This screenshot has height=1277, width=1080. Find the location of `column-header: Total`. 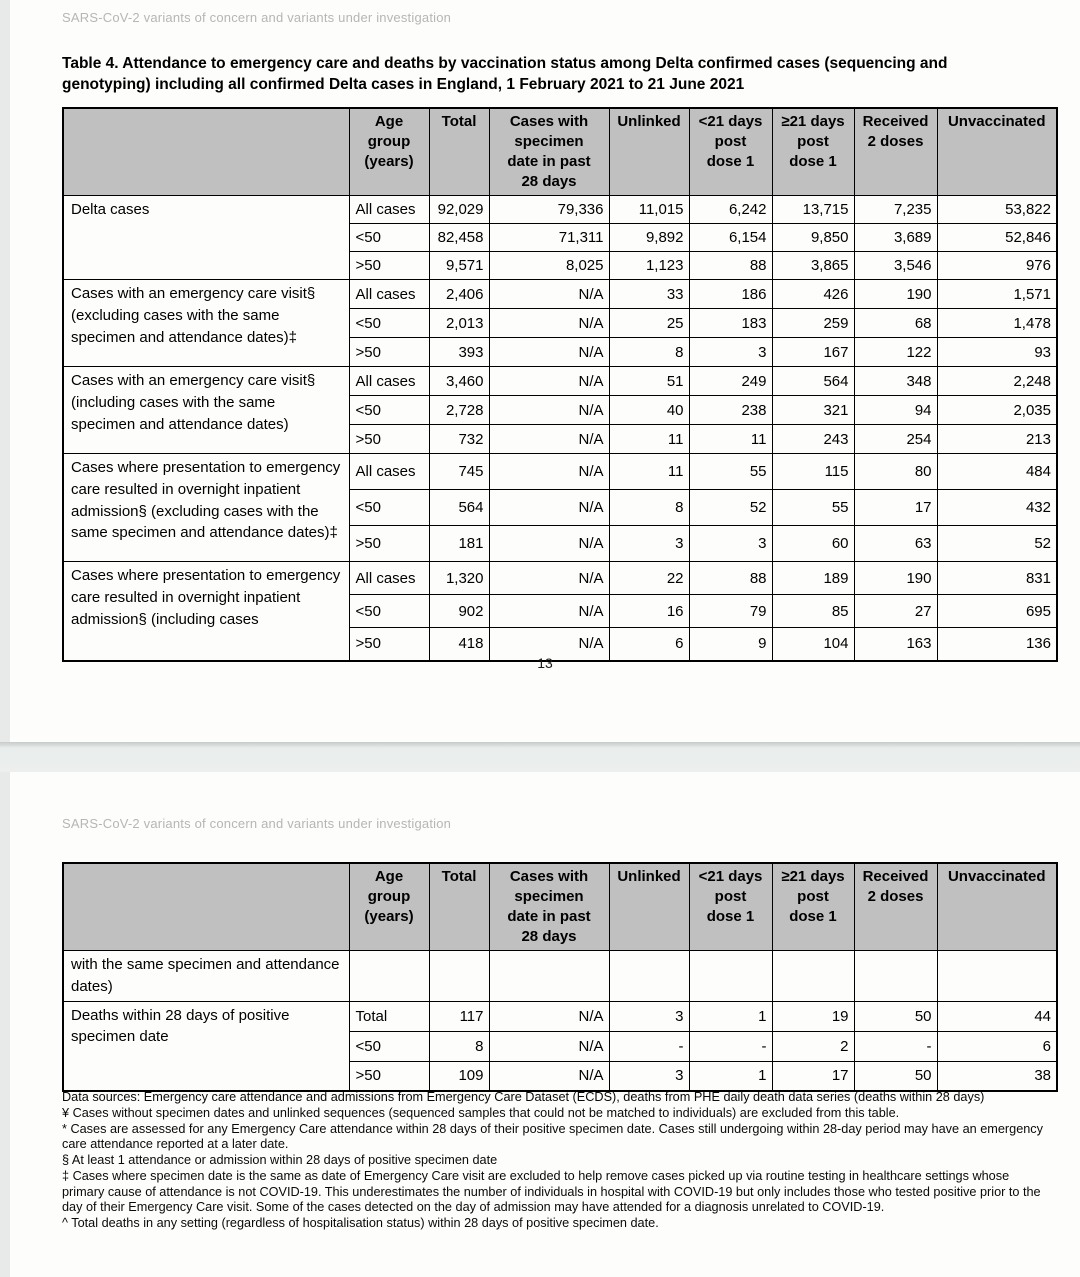

column-header: Total is located at coordinates (459, 906).